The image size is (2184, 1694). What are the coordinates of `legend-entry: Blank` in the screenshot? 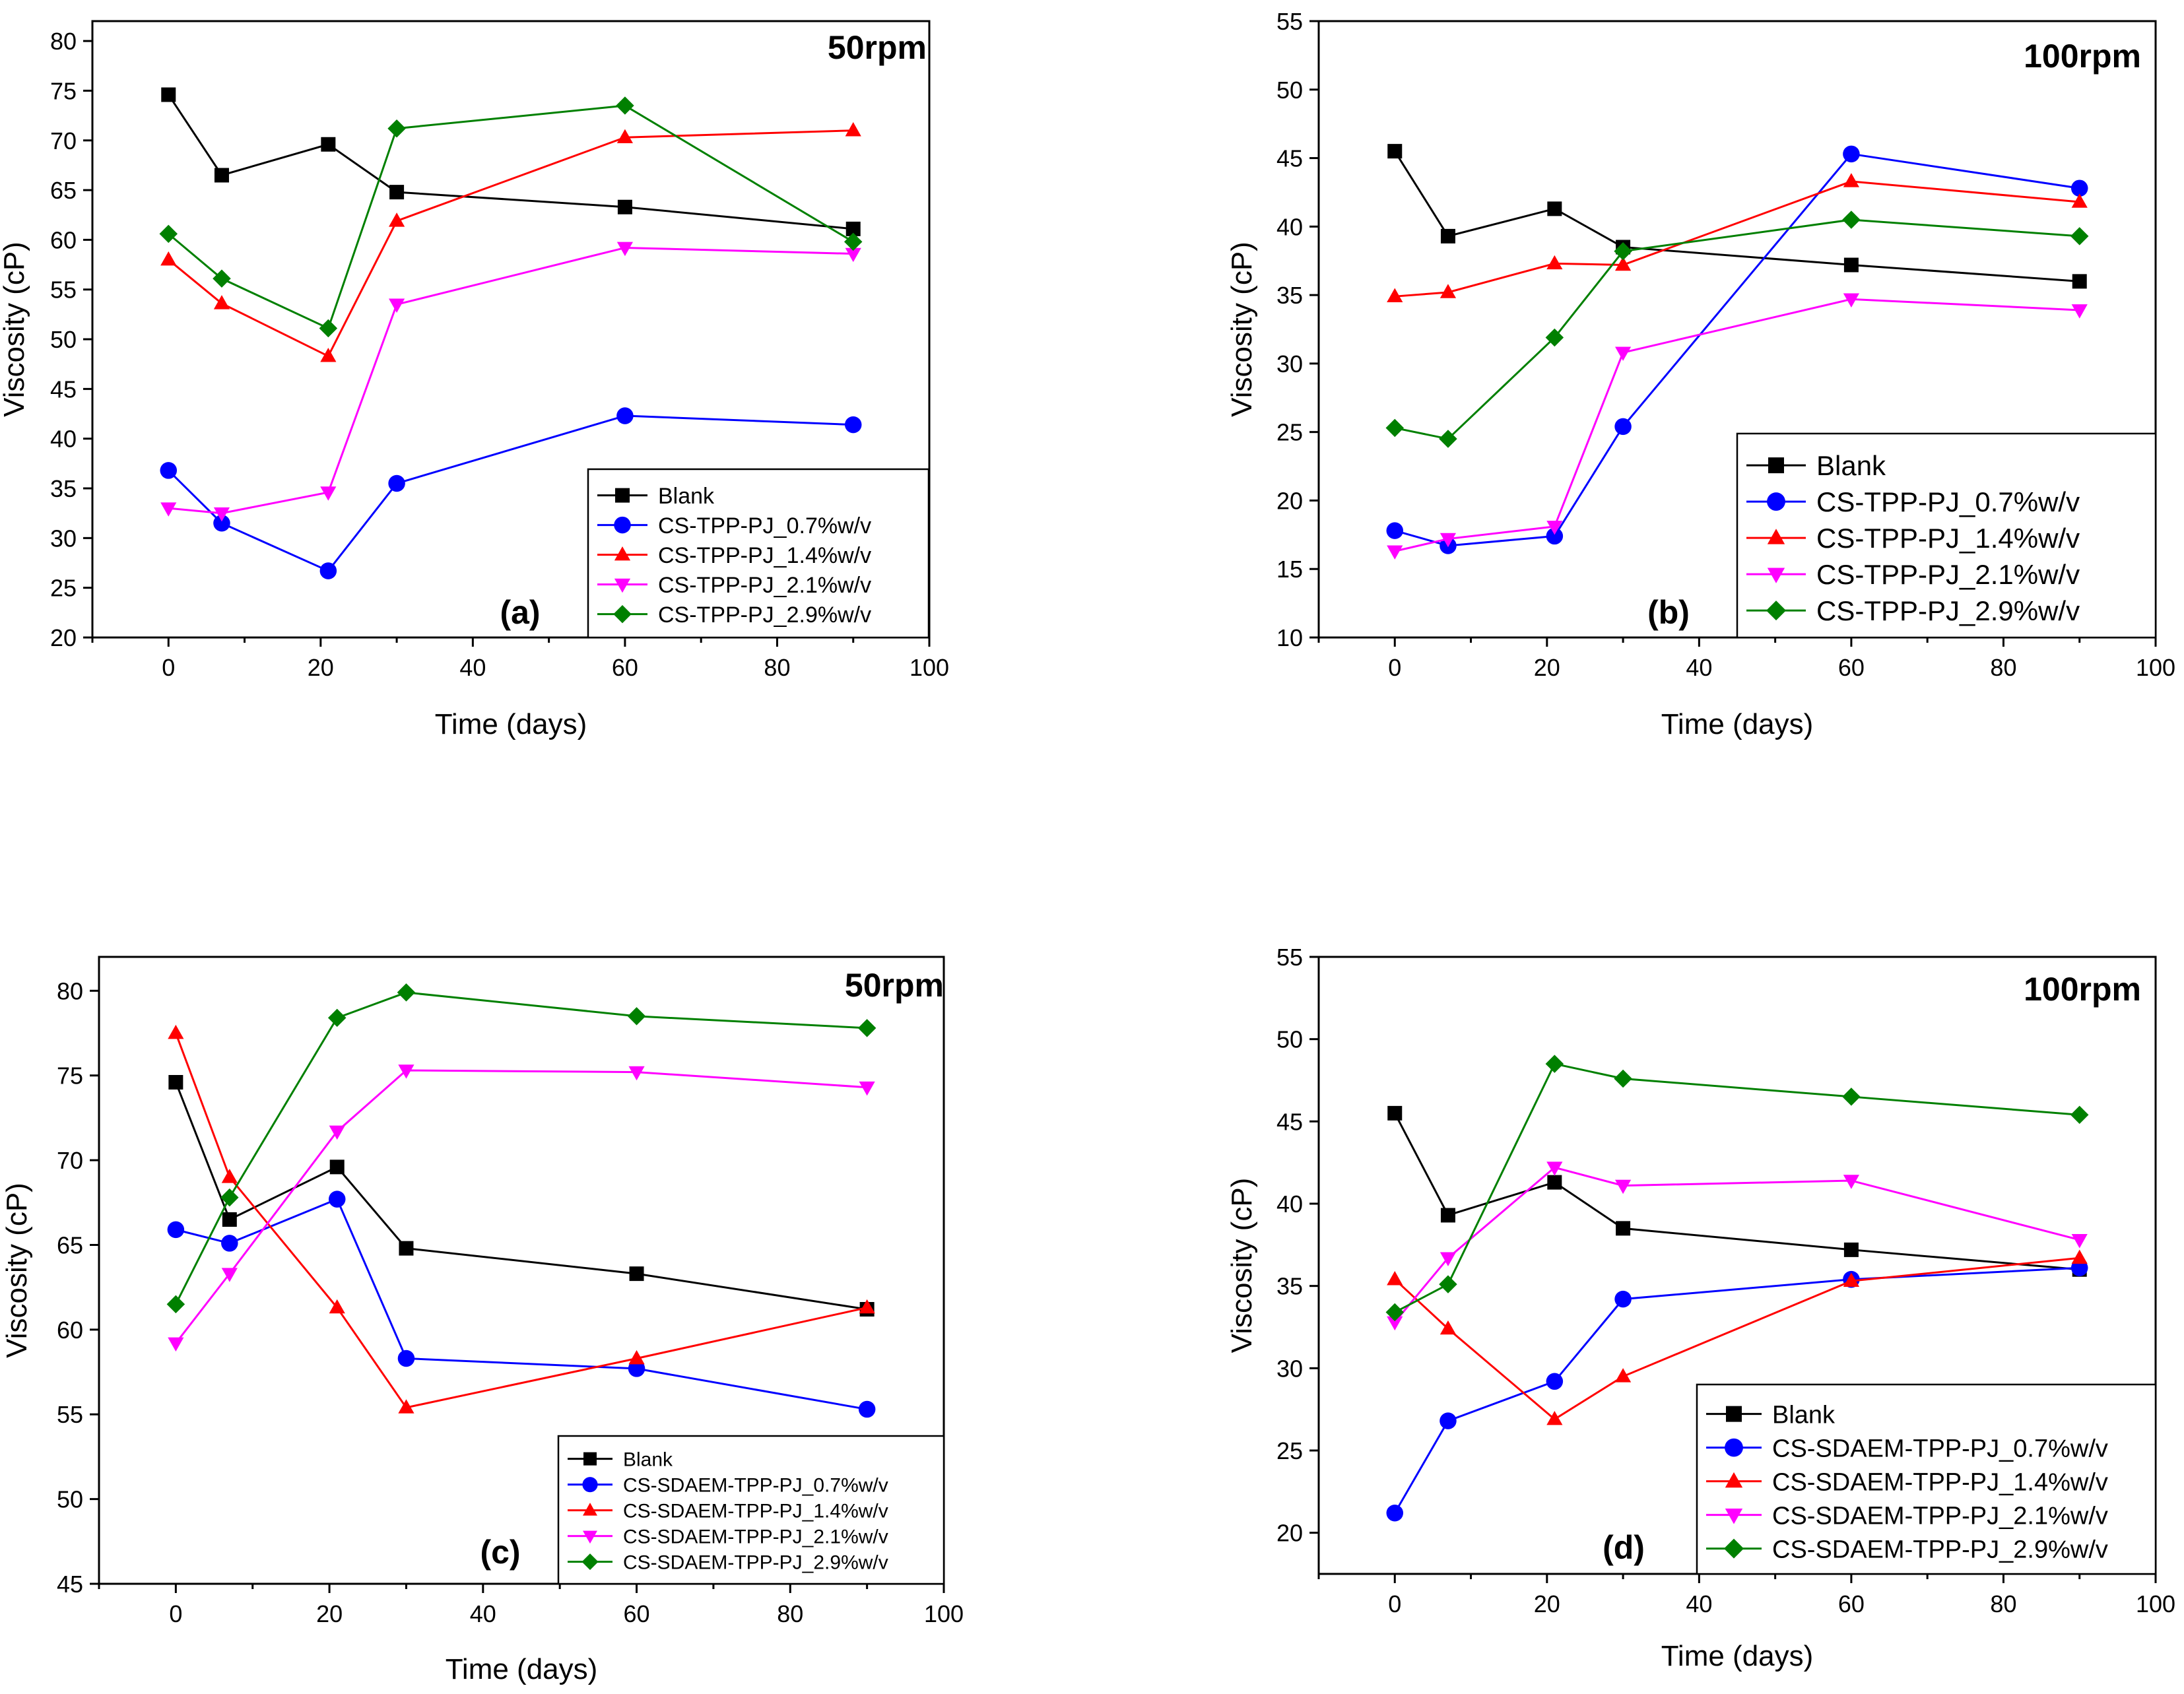 It's located at (1851, 465).